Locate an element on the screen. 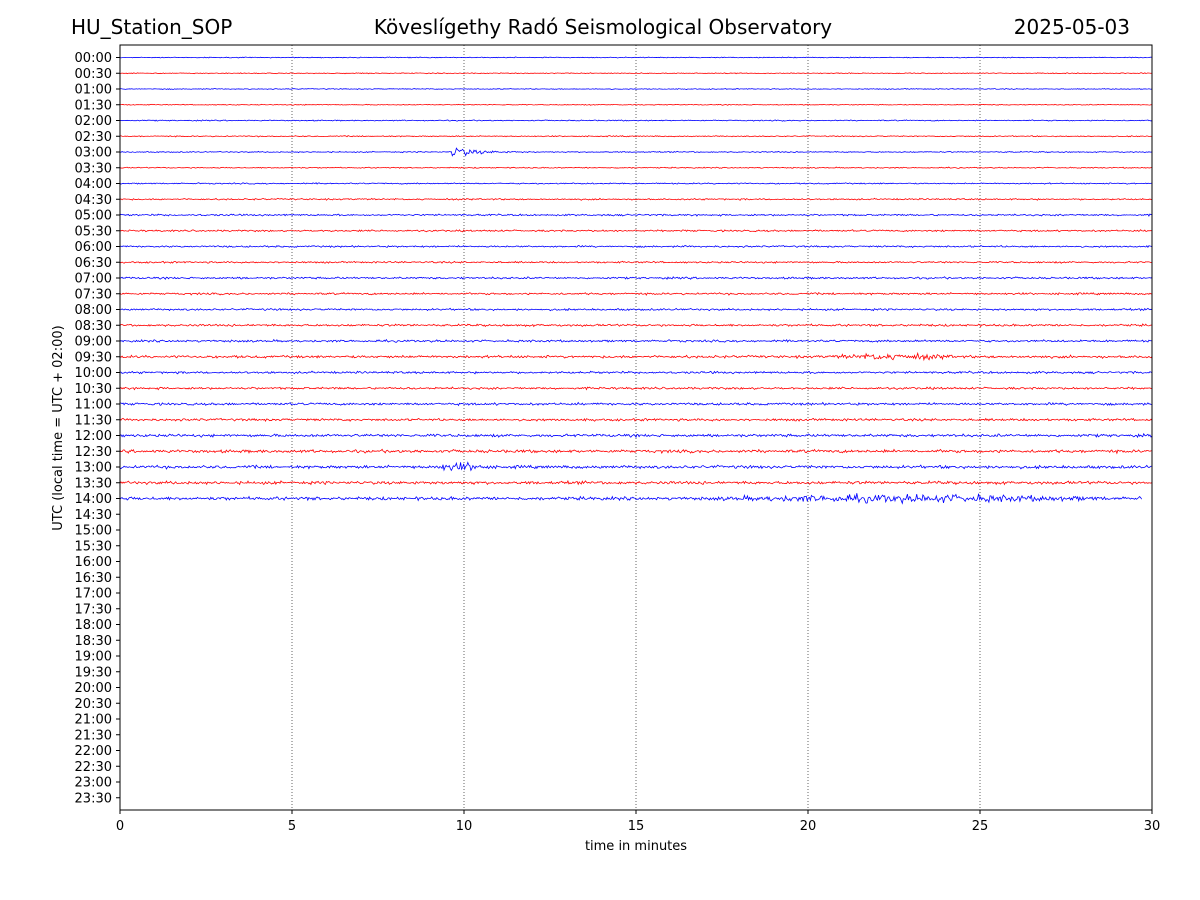  y-tick-label: 02:30 is located at coordinates (93, 137).